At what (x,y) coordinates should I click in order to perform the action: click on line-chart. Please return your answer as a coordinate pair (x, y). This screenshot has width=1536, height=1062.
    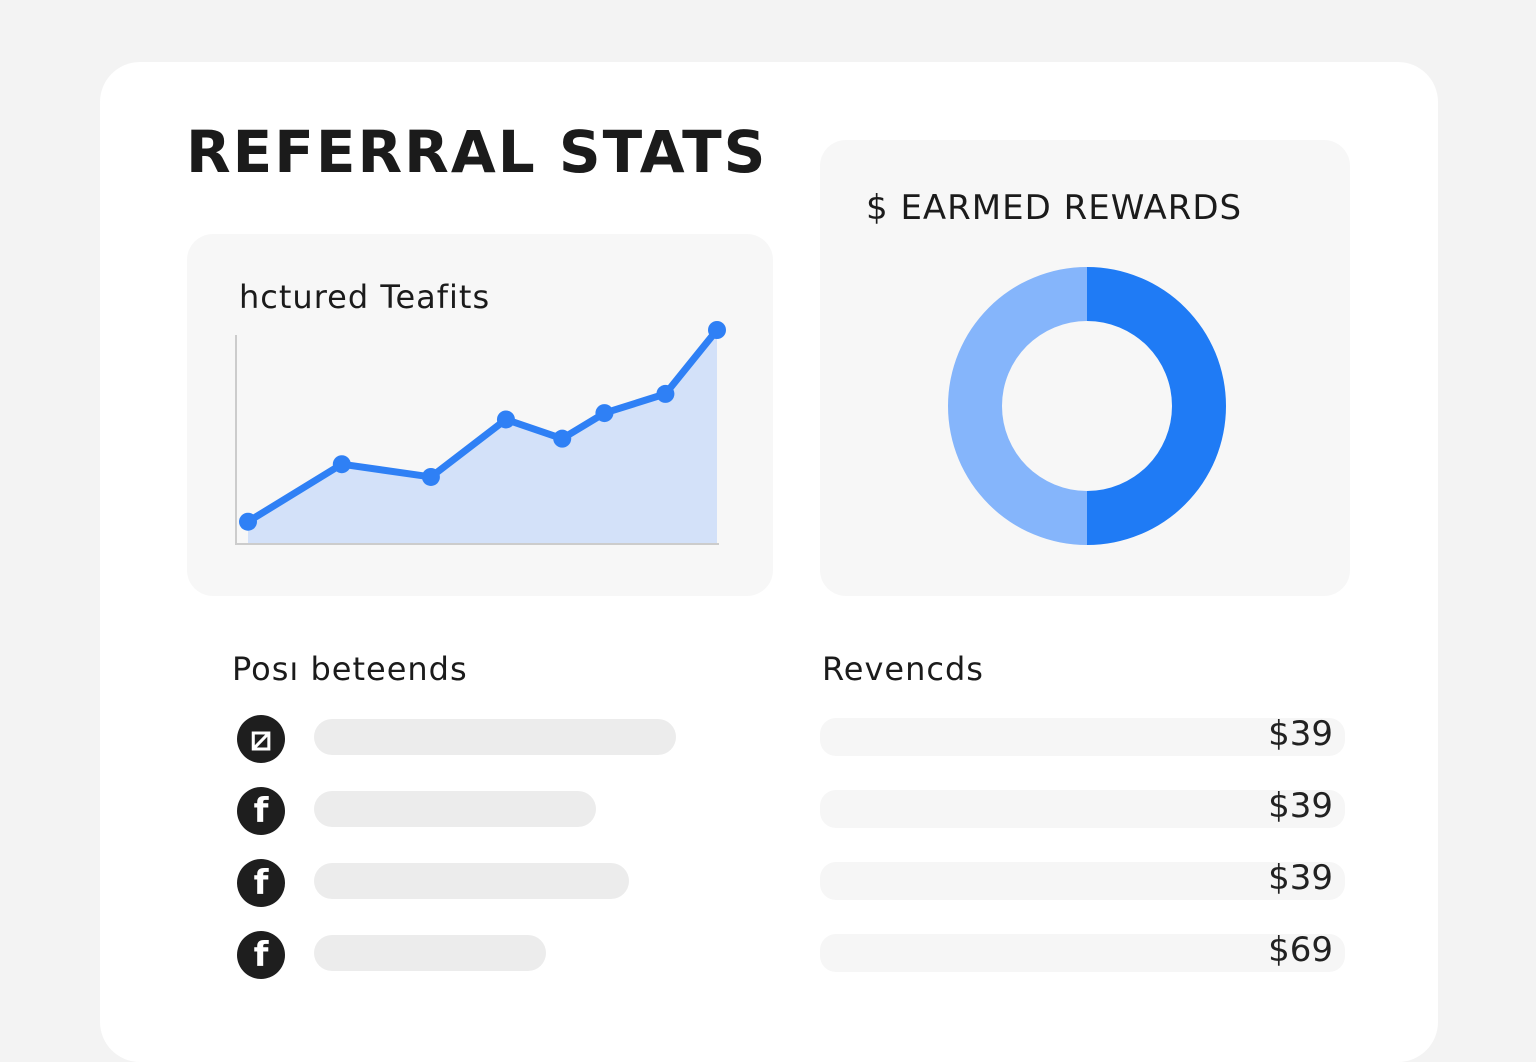
    Looking at the image, I should click on (480, 433).